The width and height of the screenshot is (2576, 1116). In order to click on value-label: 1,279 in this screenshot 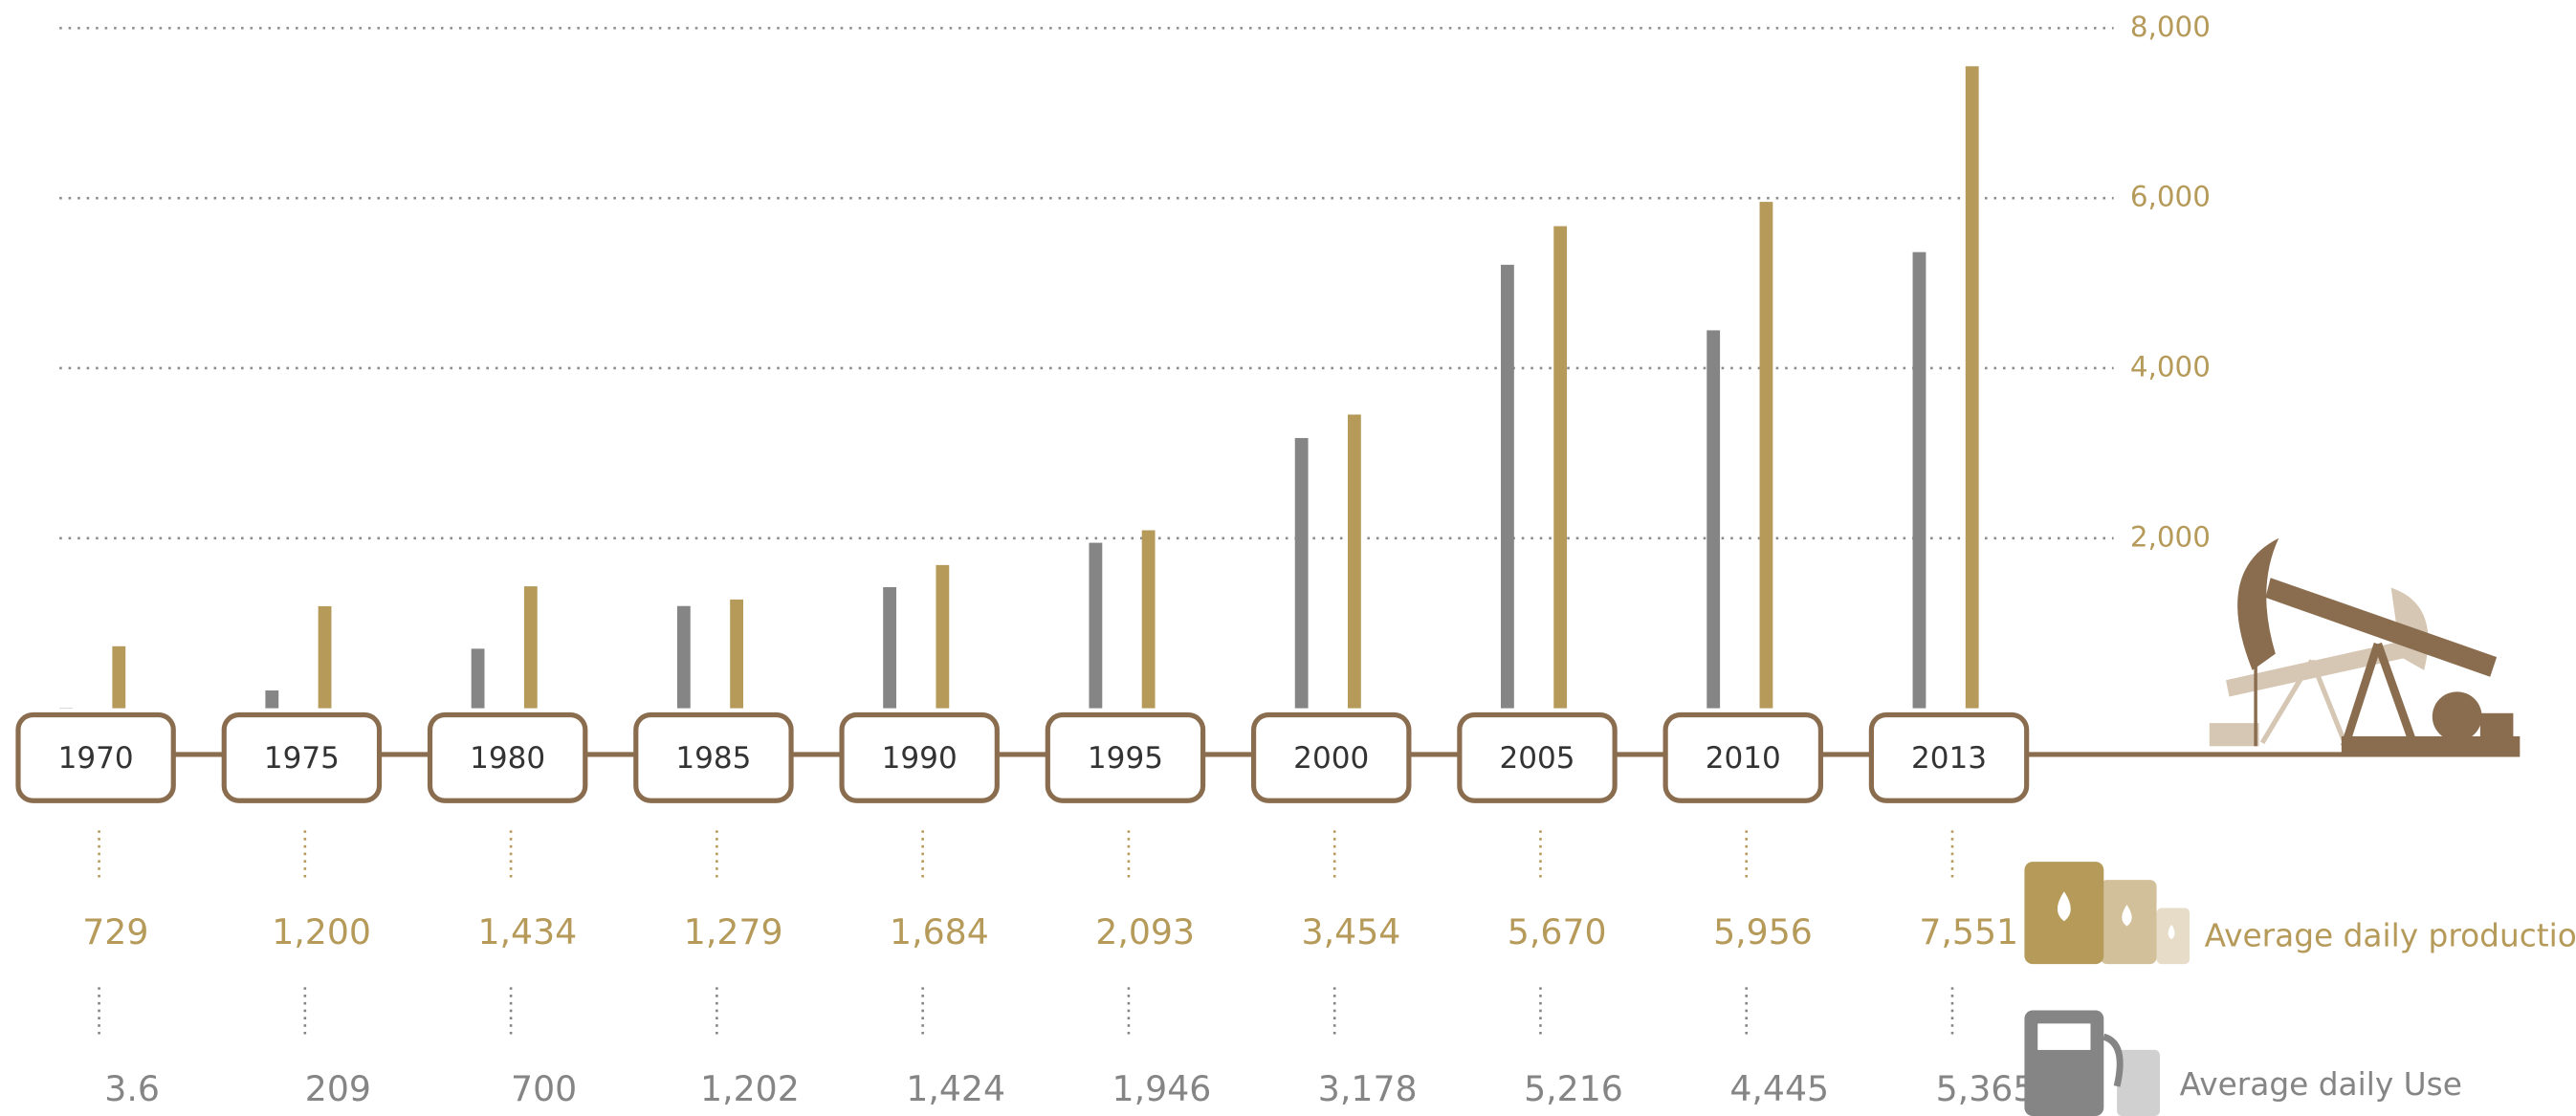, I will do `click(733, 931)`.